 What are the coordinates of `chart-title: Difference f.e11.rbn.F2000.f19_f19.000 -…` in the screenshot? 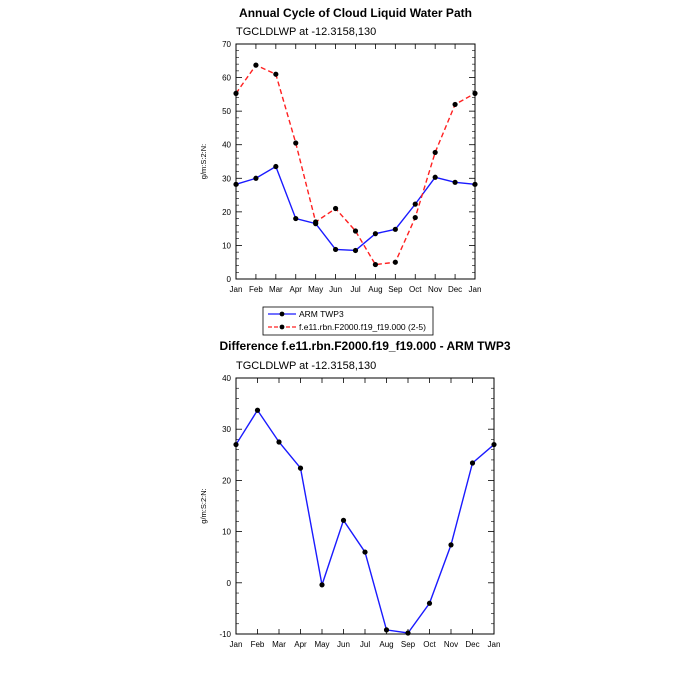 It's located at (365, 346).